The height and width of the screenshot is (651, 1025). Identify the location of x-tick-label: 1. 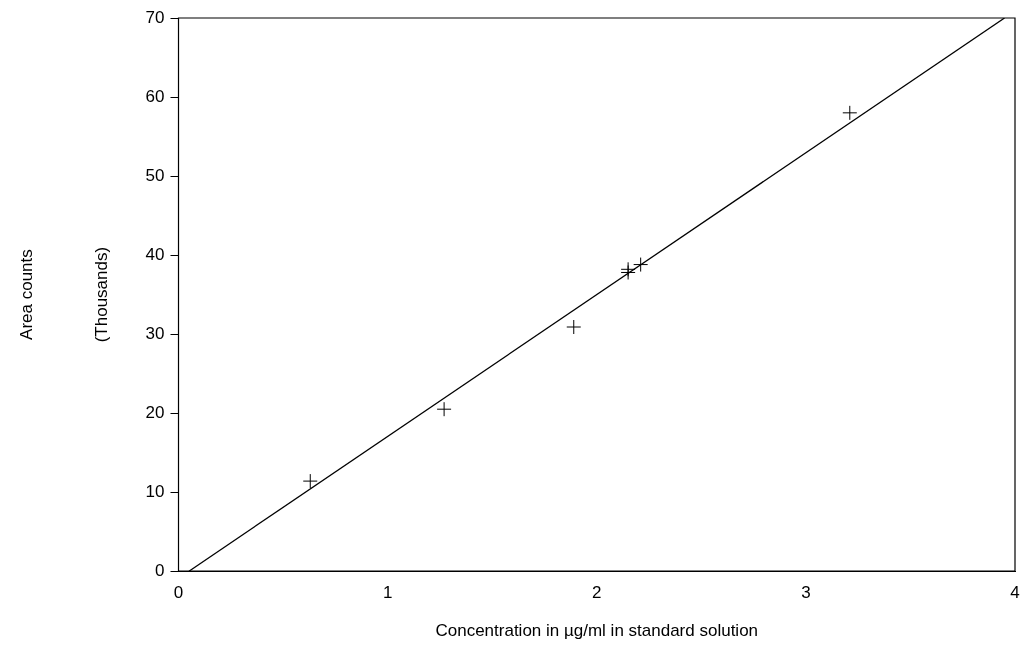
(387, 593).